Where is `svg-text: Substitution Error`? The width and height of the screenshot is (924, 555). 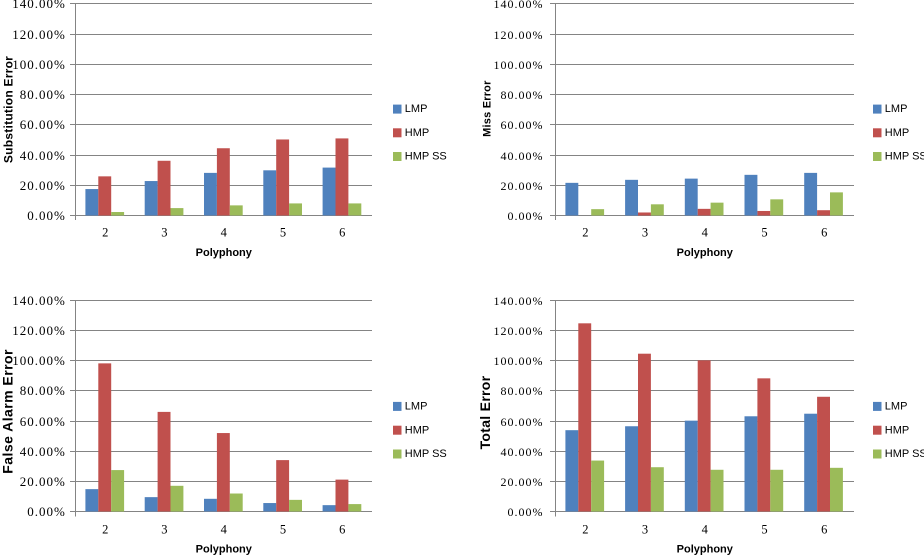
svg-text: Substitution Error is located at coordinates (8, 109).